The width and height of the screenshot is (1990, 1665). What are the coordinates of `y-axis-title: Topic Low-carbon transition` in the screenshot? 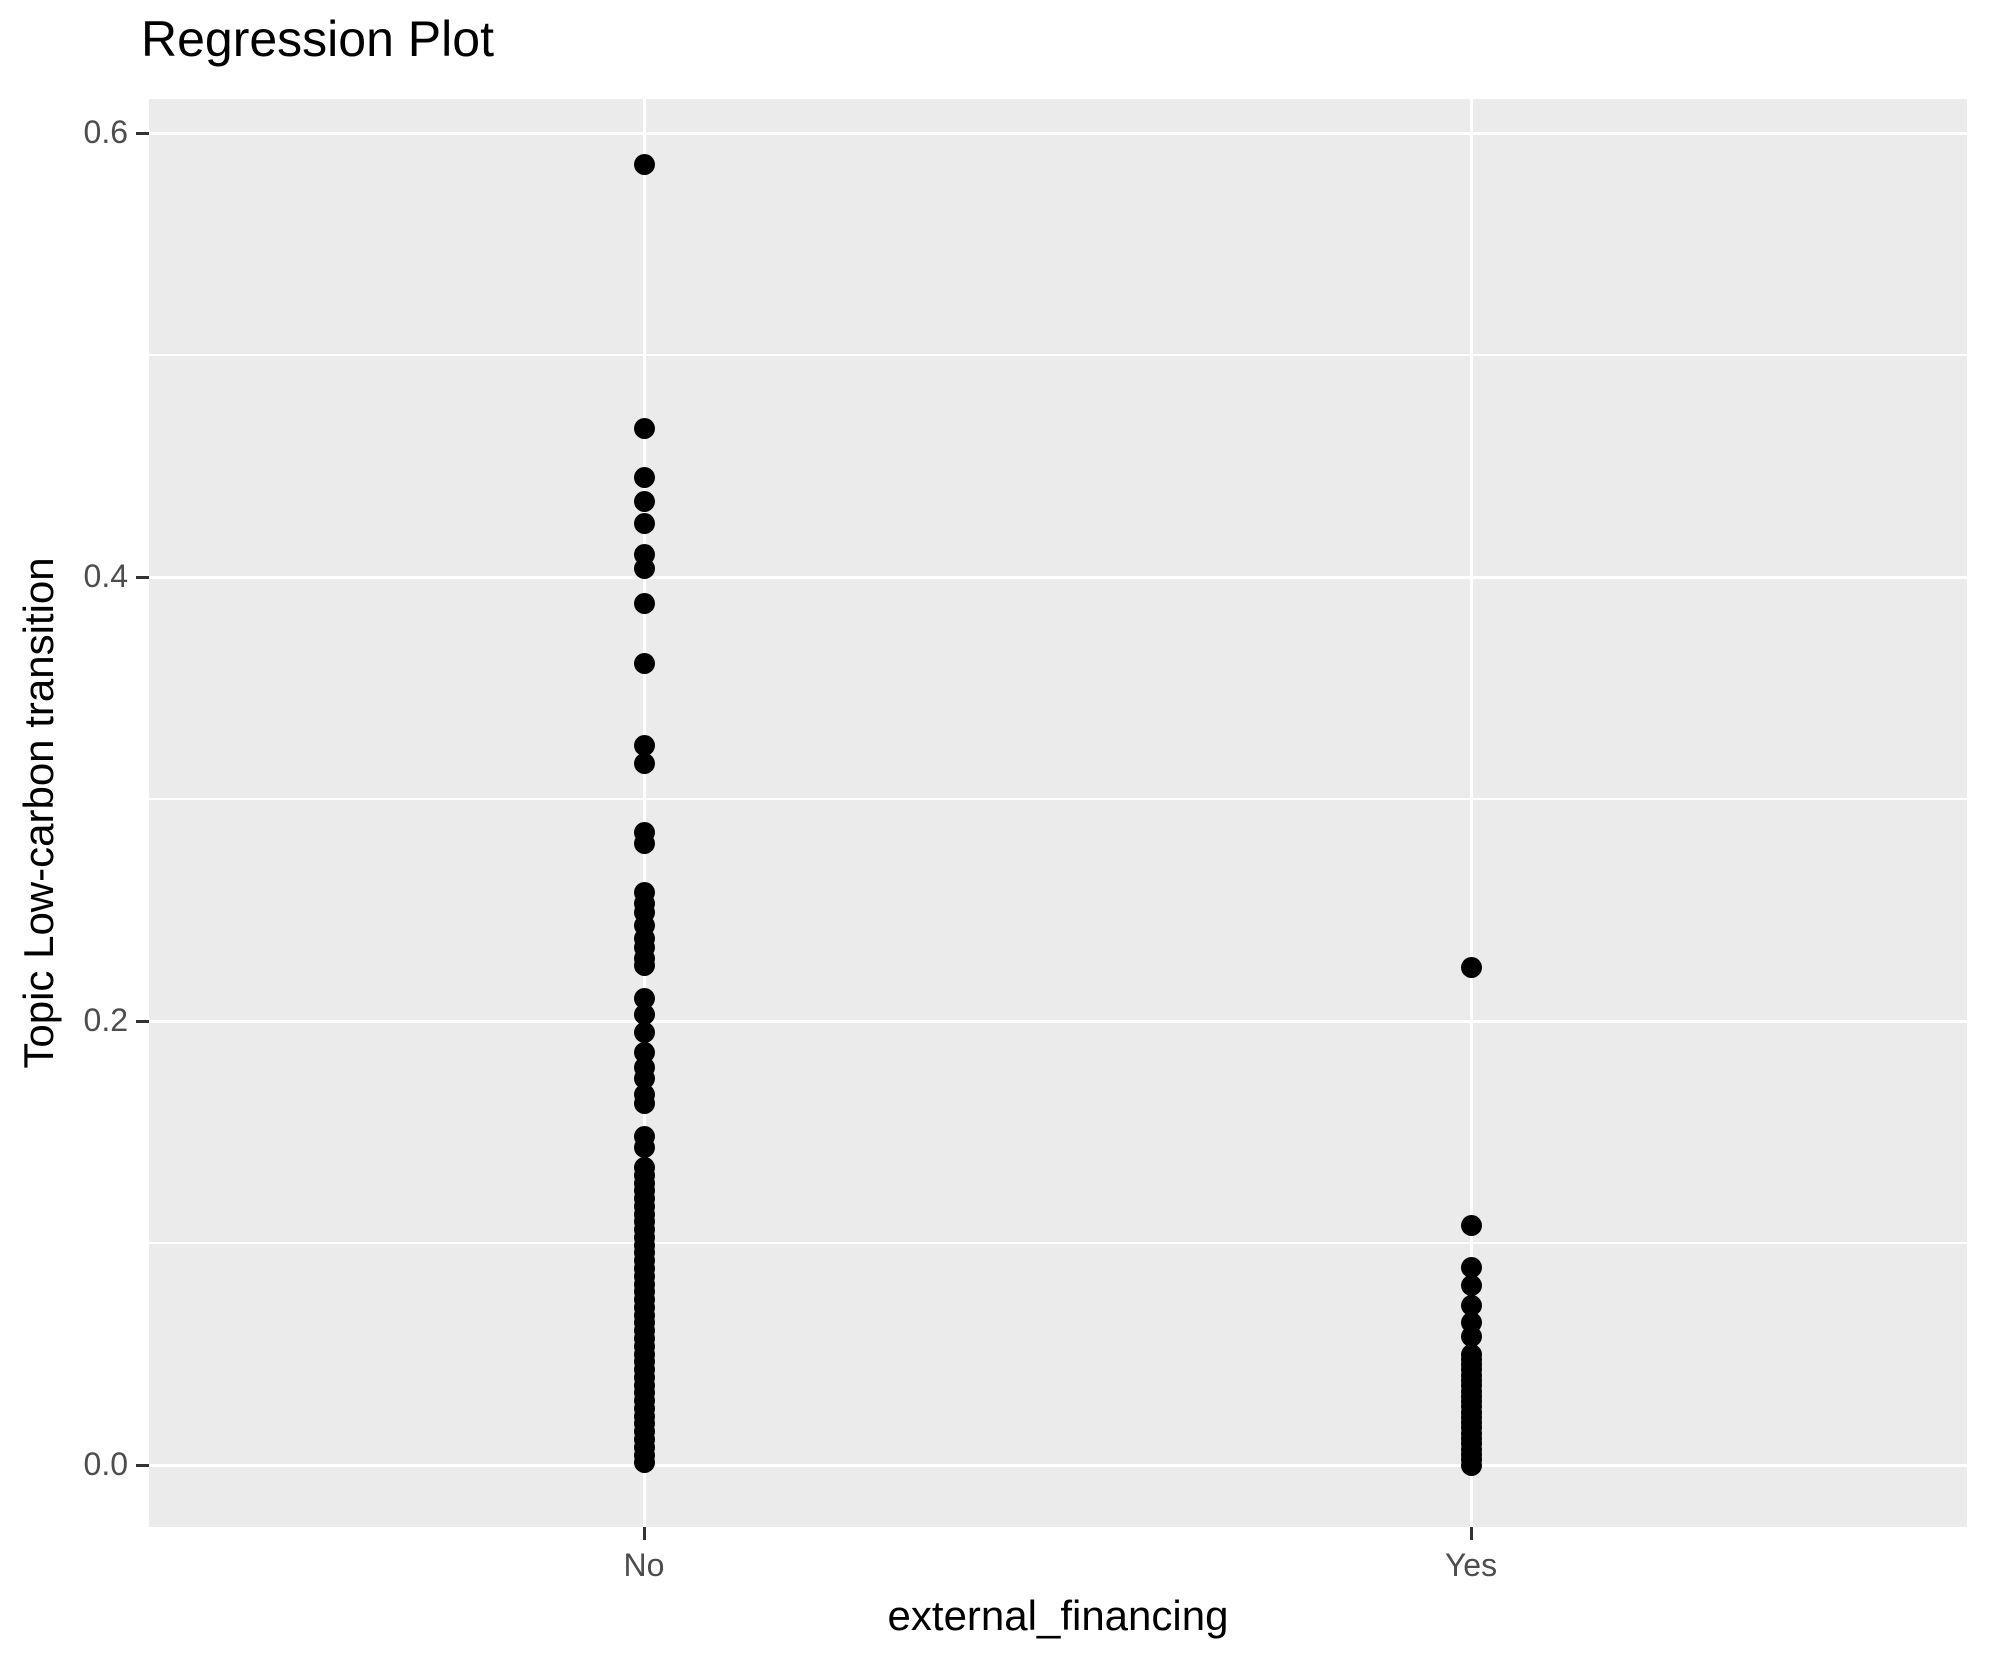 It's located at (38, 813).